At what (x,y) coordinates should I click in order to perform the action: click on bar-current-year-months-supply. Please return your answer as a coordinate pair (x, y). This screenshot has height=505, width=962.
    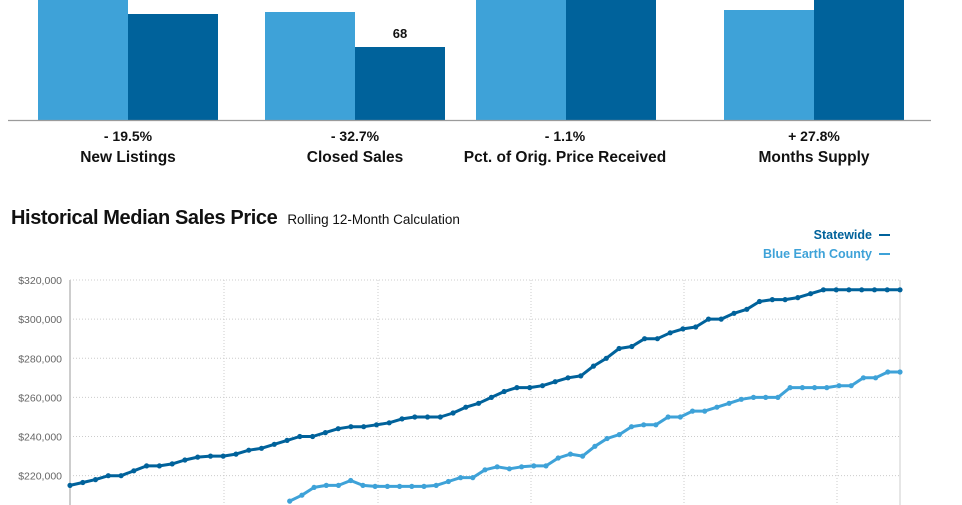
    Looking at the image, I should click on (859, 60).